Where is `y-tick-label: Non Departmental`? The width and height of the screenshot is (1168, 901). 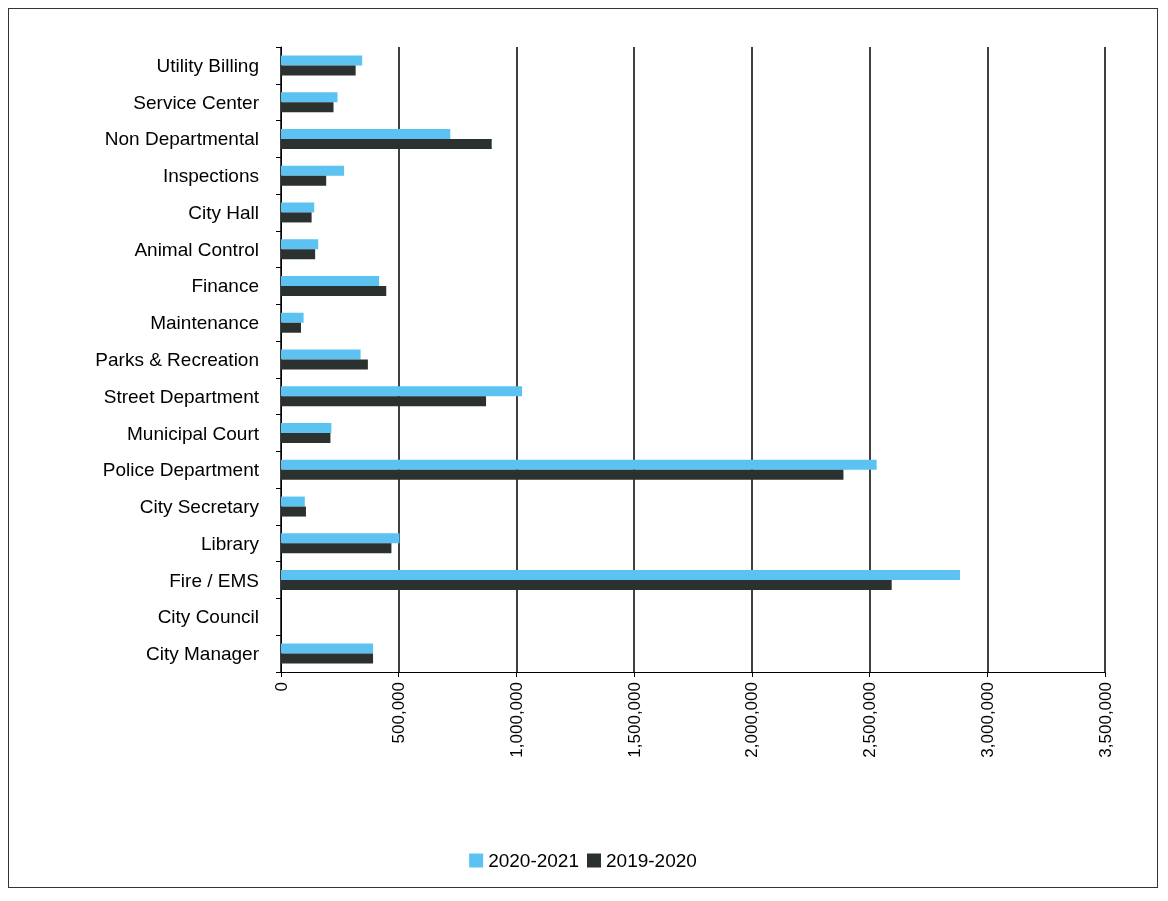
y-tick-label: Non Departmental is located at coordinates (181, 139).